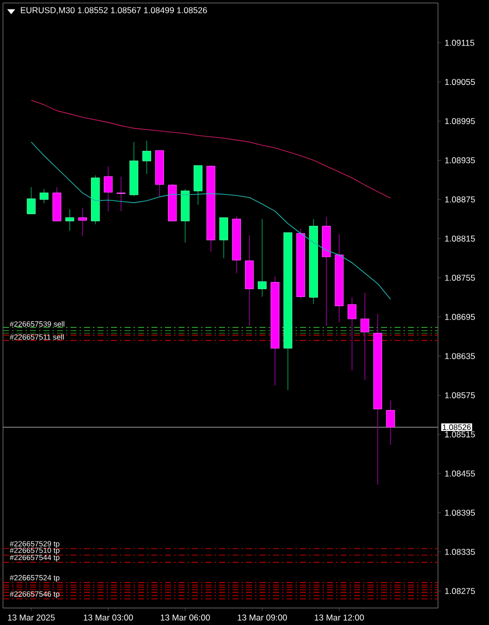  What do you see at coordinates (339, 617) in the screenshot?
I see `x-tick-label: 13 Mar 12:00` at bounding box center [339, 617].